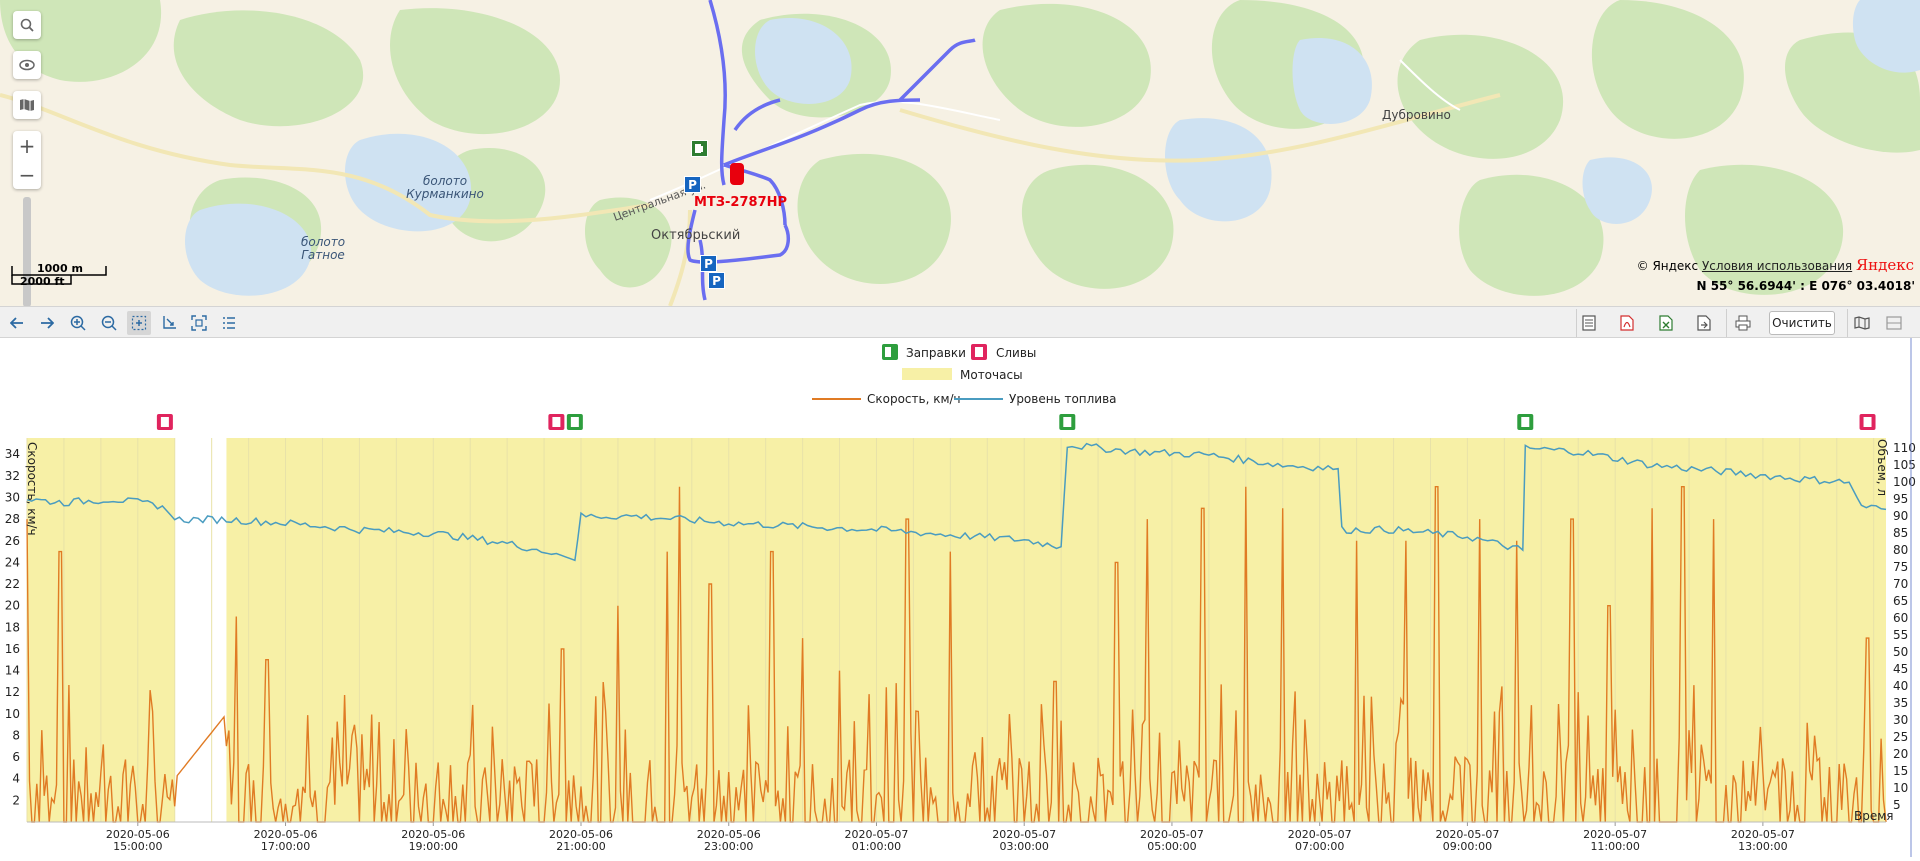  Describe the element at coordinates (27, 145) in the screenshot. I see `zoom-in-button: +` at that location.